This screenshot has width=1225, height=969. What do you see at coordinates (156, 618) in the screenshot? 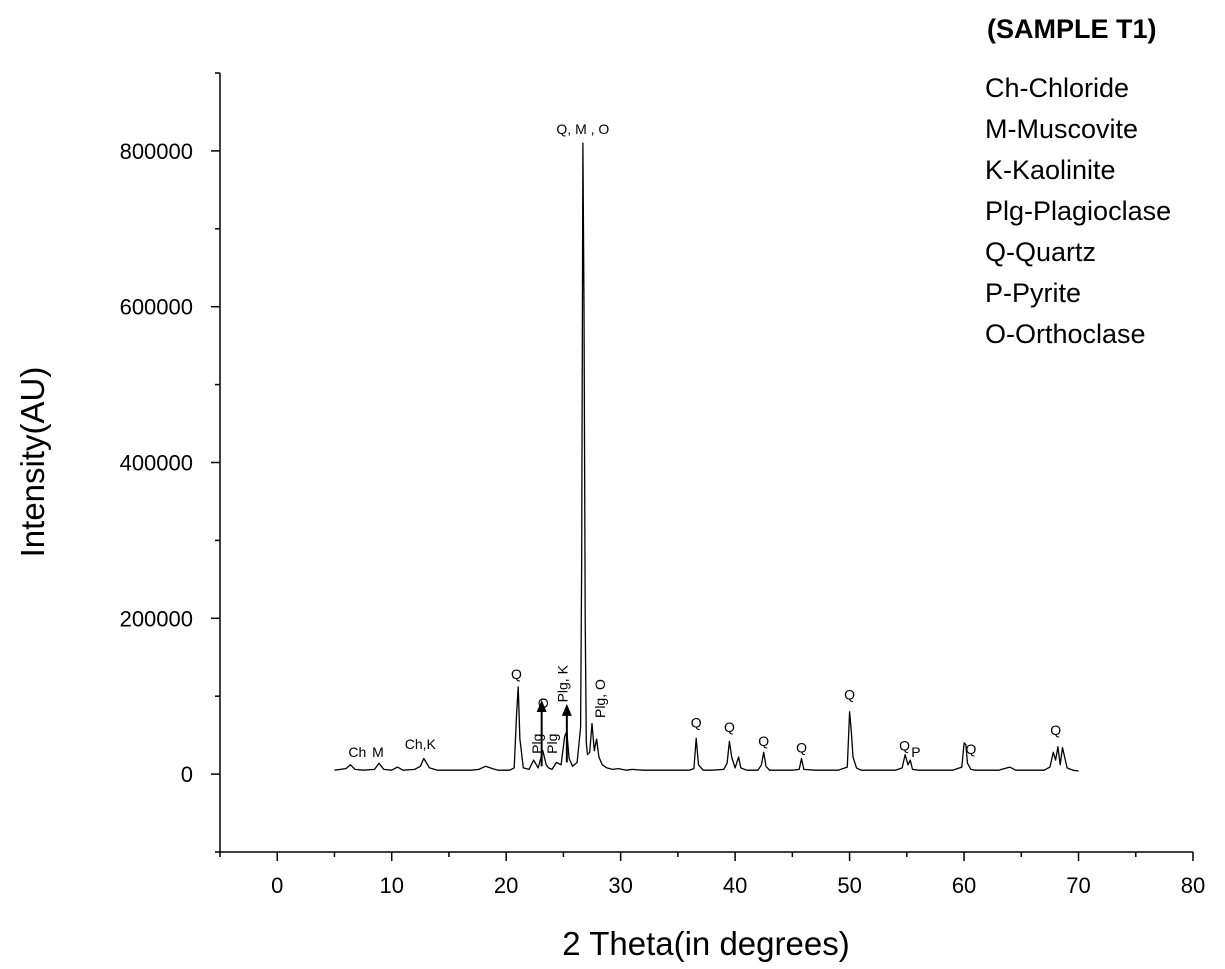
I see `y-tick-label: 200000` at bounding box center [156, 618].